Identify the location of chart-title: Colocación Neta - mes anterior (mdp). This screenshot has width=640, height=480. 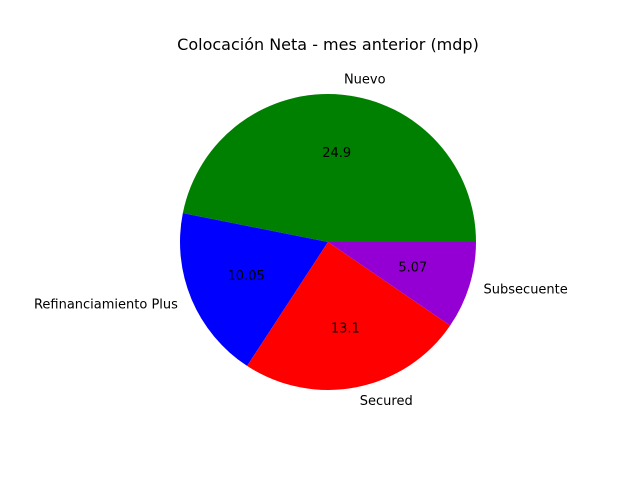
(328, 44).